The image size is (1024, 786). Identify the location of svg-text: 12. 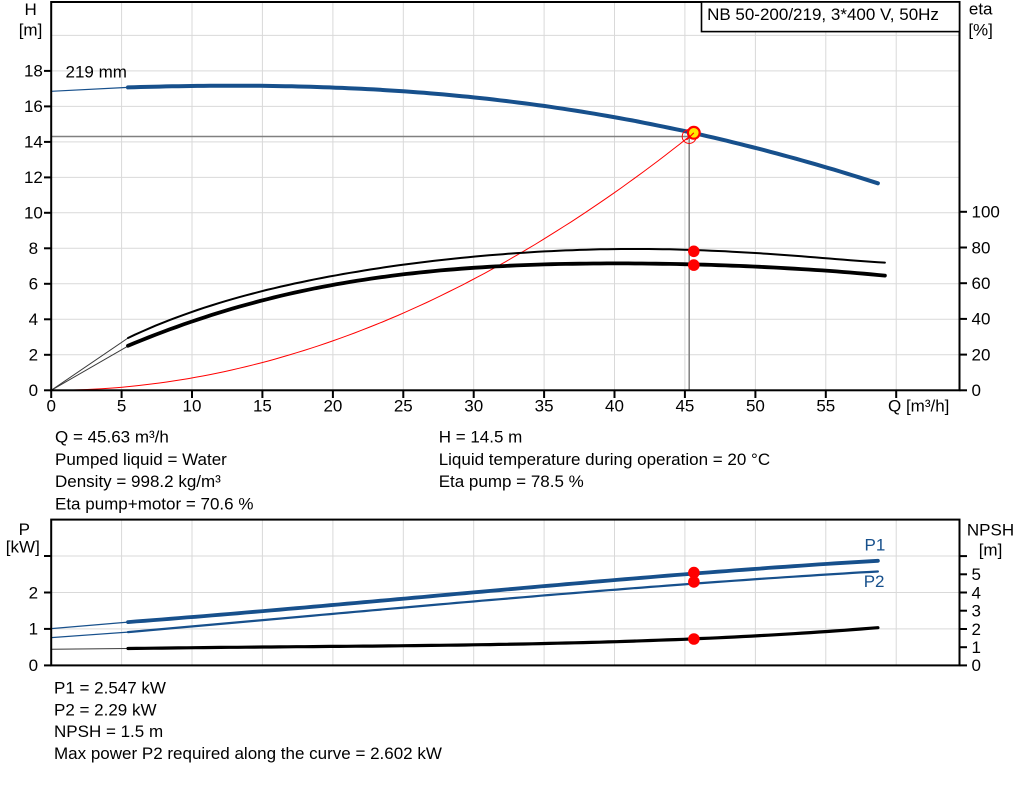
(33, 177).